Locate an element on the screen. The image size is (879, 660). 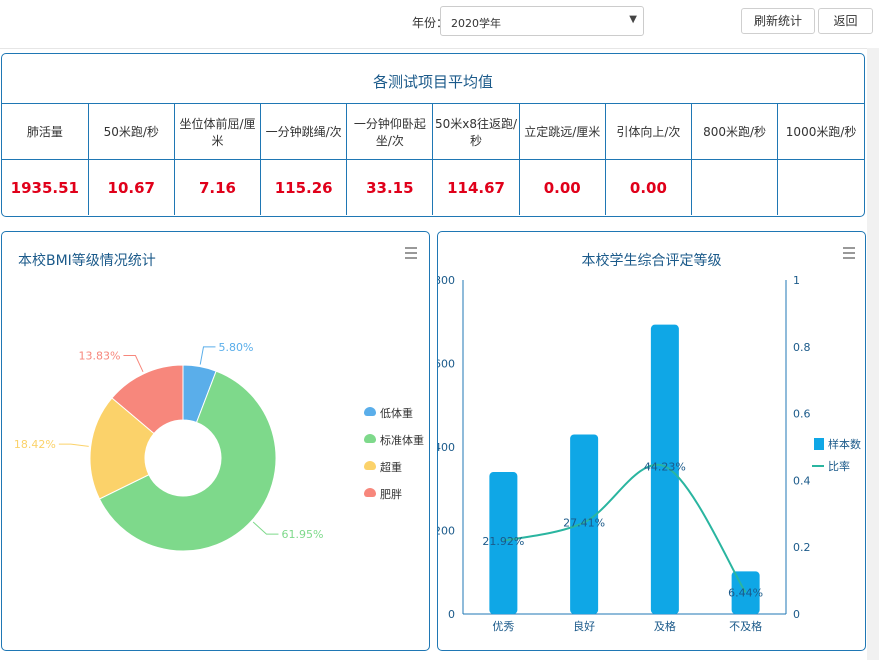
slice-label: 13.83% is located at coordinates (99, 355).